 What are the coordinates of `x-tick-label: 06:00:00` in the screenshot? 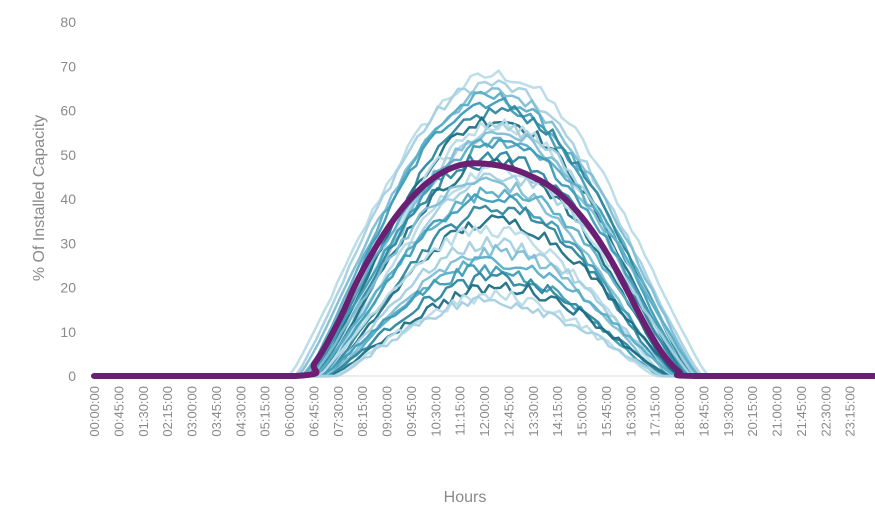 It's located at (289, 411).